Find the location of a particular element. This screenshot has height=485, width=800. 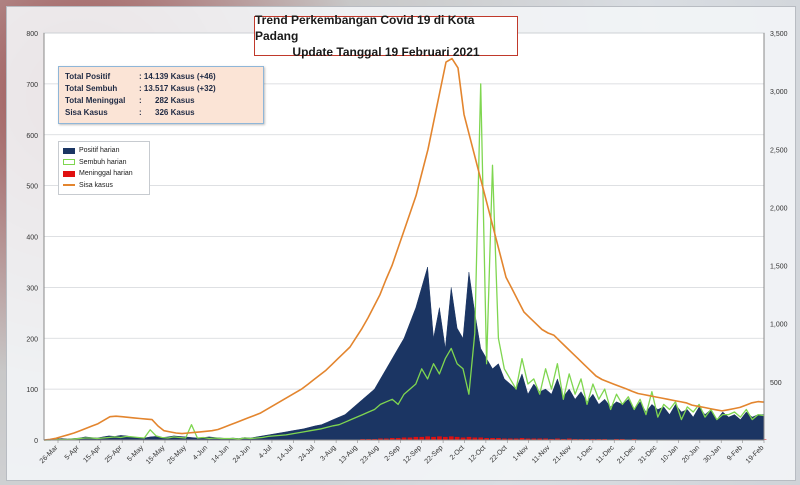

y-left-tick-label: 100 is located at coordinates (32, 390).